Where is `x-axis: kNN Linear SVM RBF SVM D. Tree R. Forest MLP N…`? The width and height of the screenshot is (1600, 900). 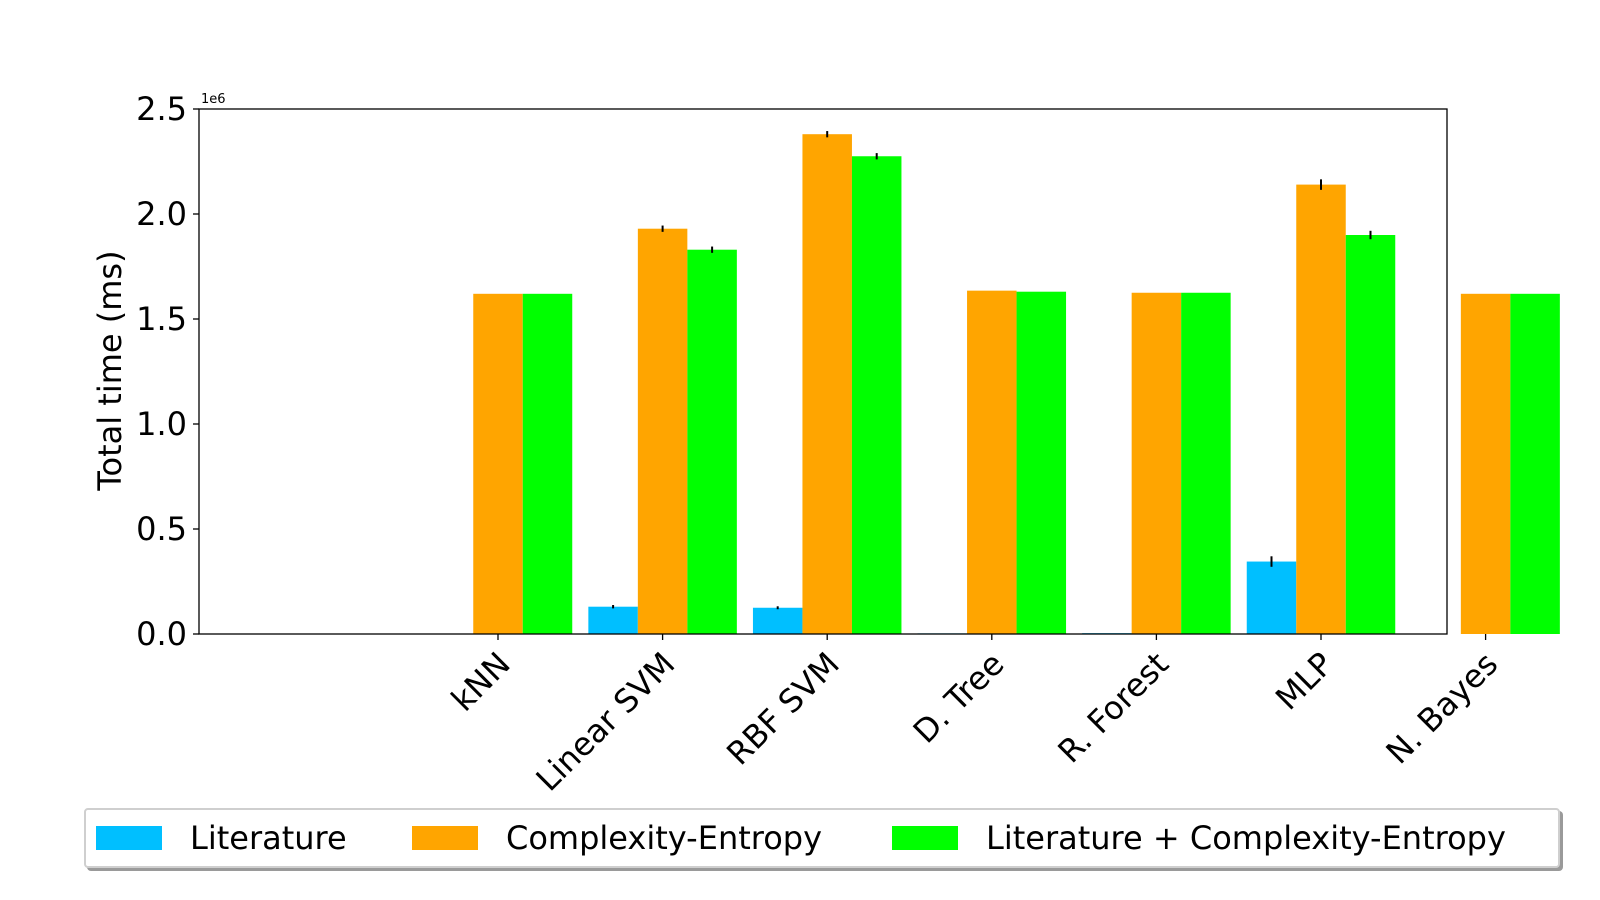 x-axis: kNN Linear SVM RBF SVM D. Tree R. Forest MLP N… is located at coordinates (974, 716).